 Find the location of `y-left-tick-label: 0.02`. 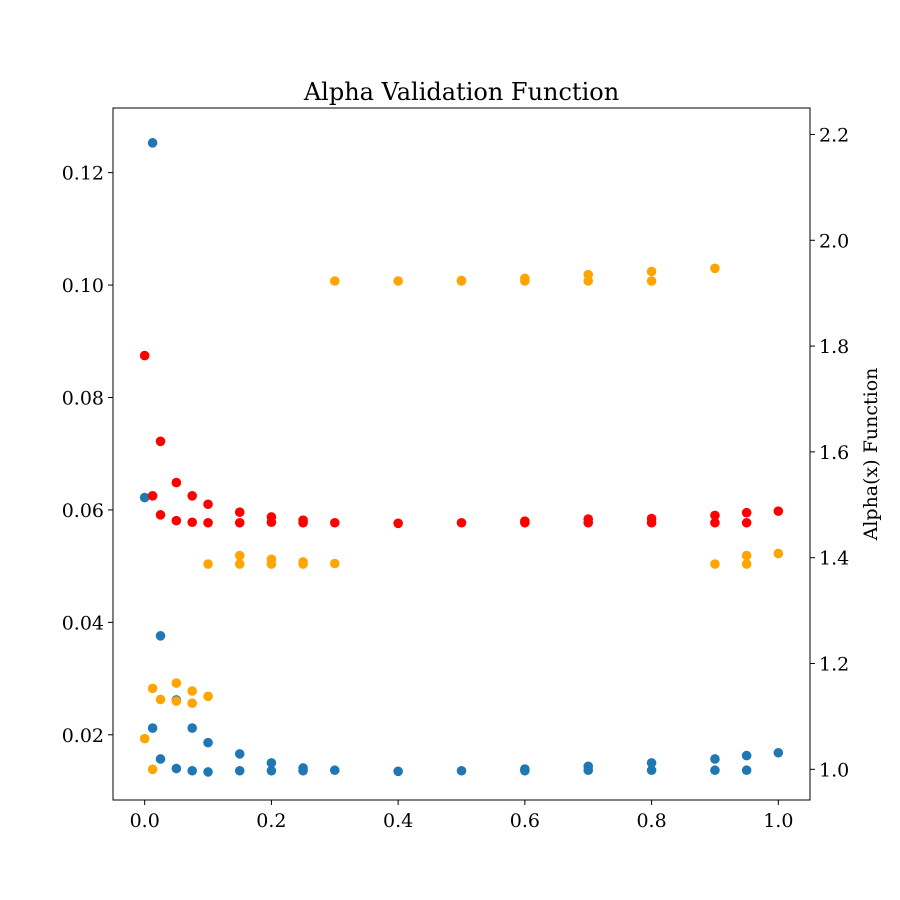

y-left-tick-label: 0.02 is located at coordinates (83, 736).